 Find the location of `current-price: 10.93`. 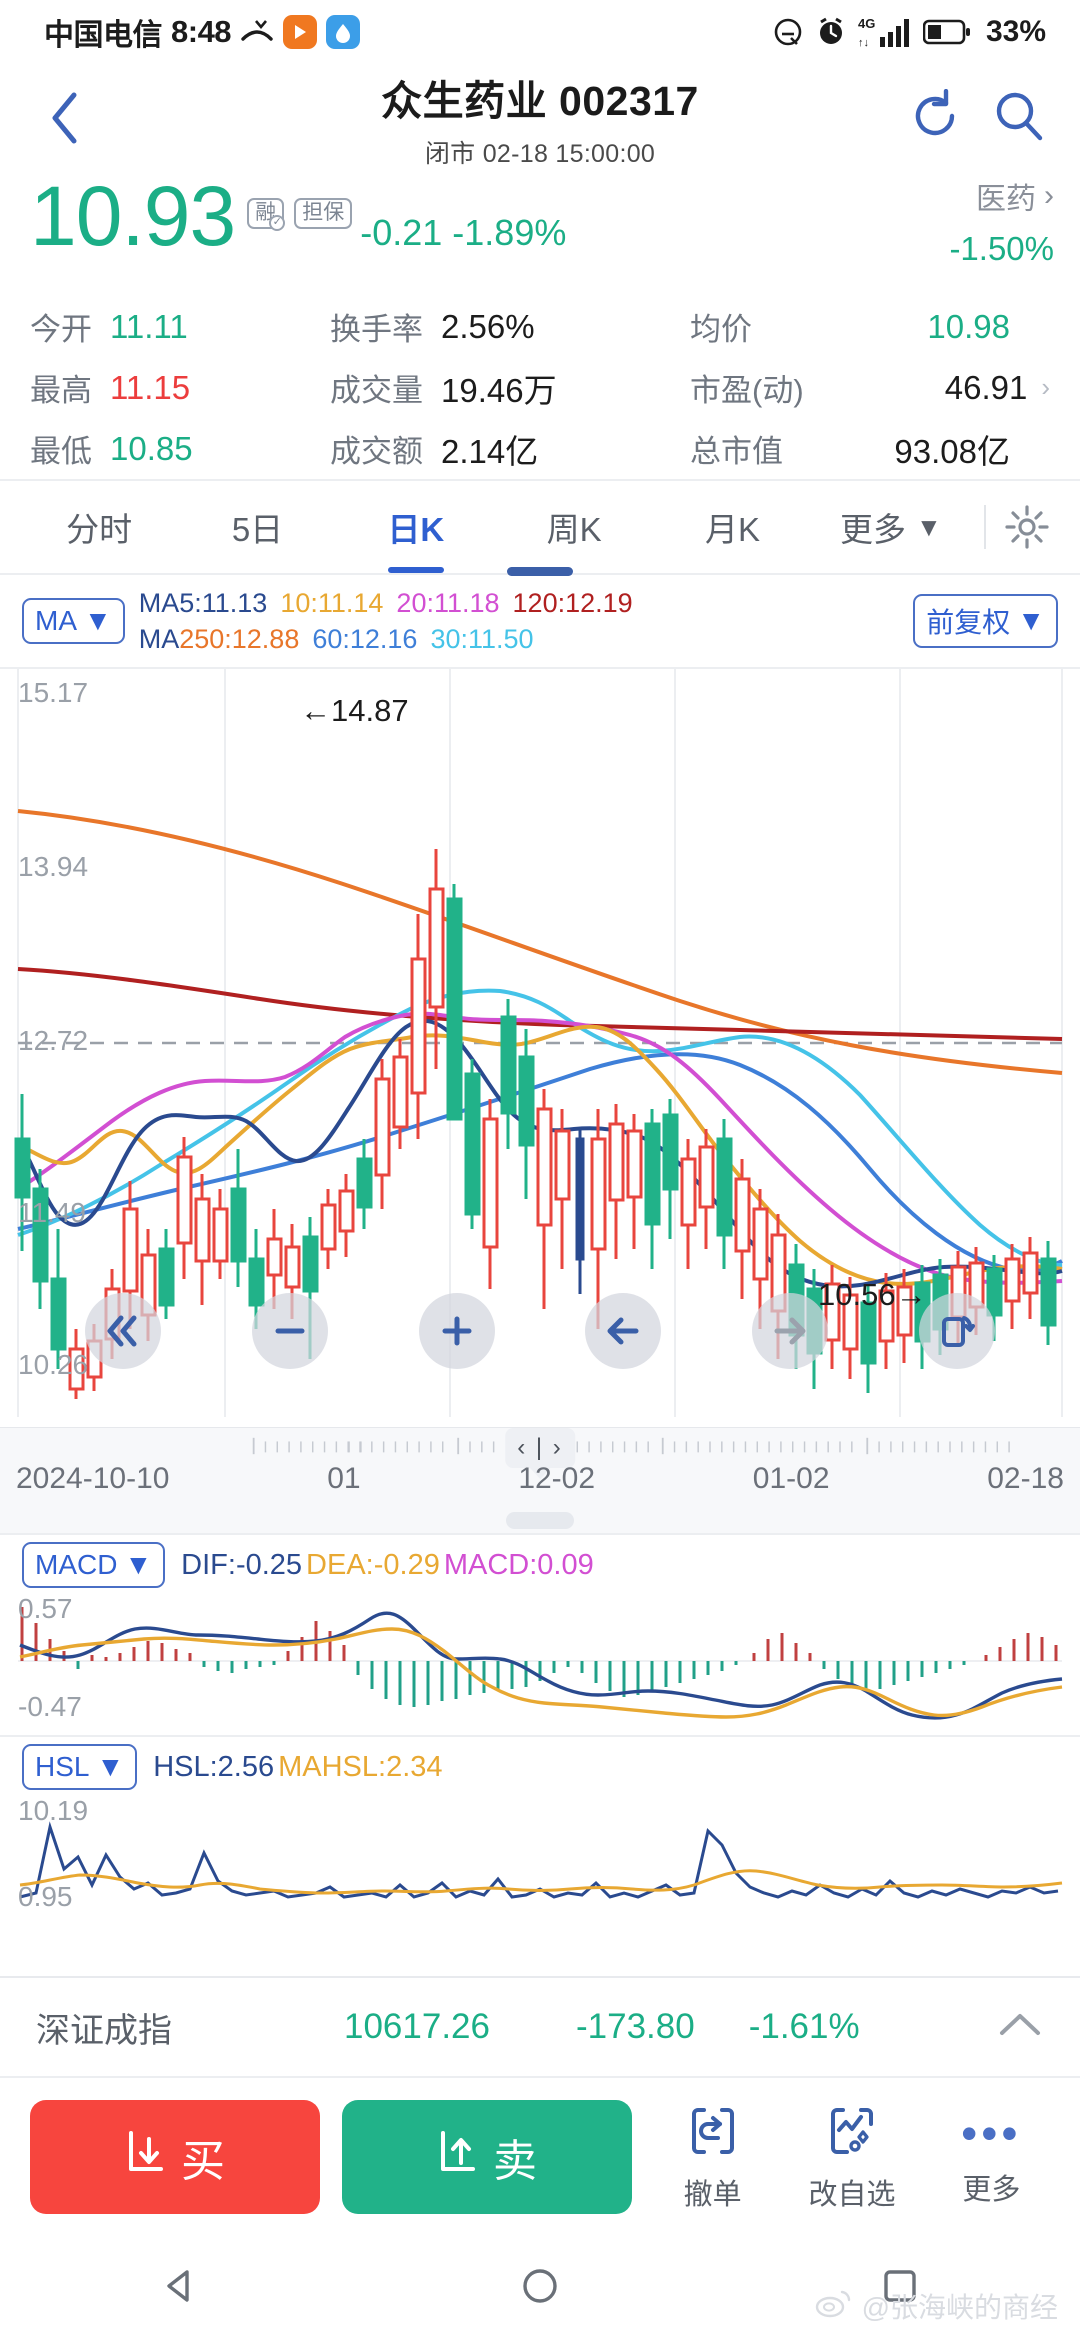

current-price: 10.93 is located at coordinates (133, 216).